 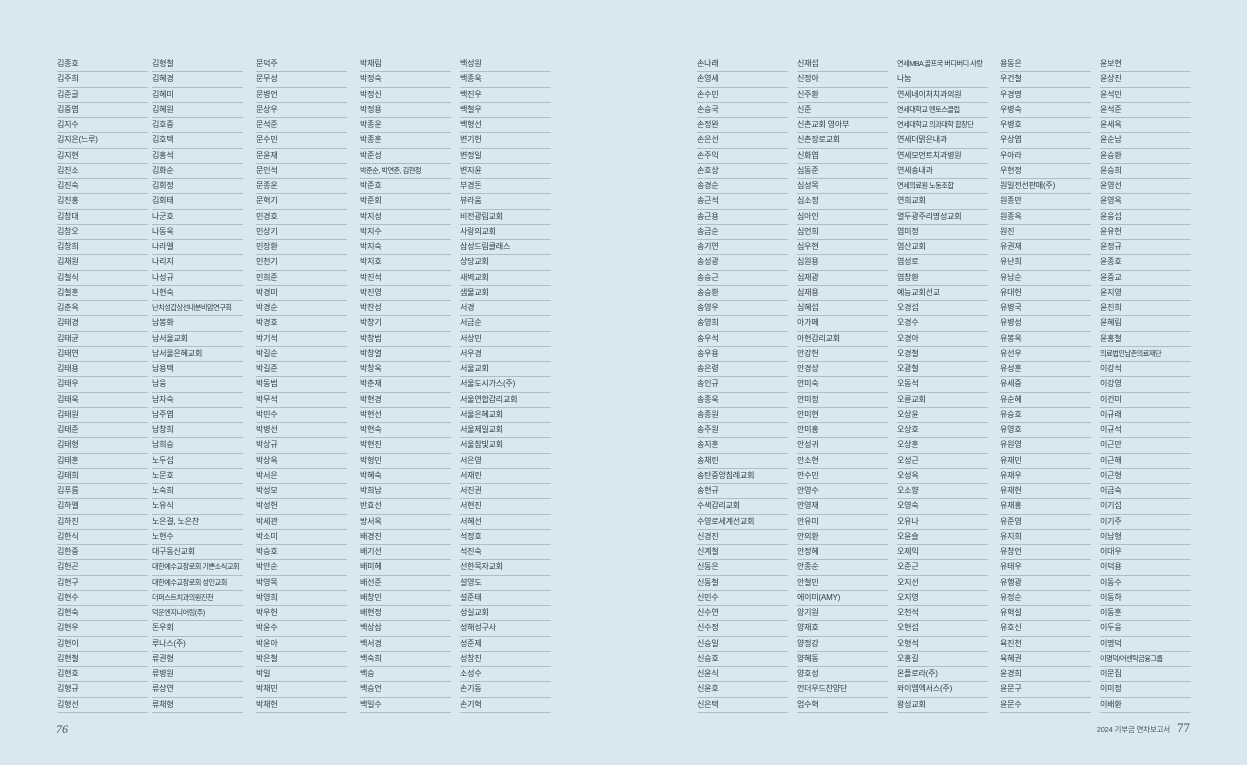 I want to click on donor-entry: 이동하, so click(x=1145, y=598).